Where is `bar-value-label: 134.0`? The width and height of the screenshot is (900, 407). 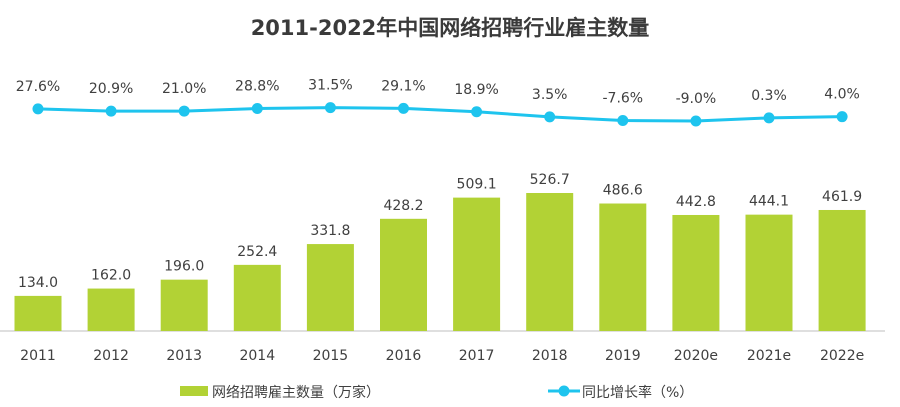
bar-value-label: 134.0 is located at coordinates (38, 283).